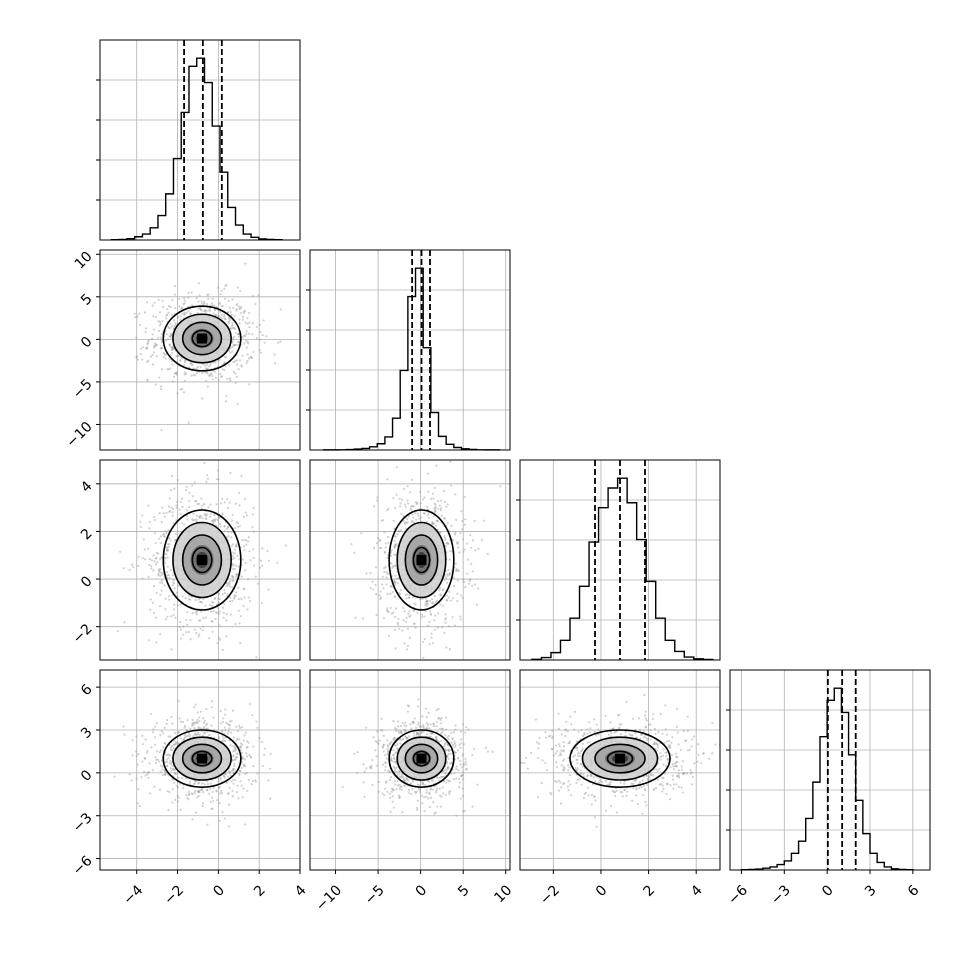 This screenshot has width=970, height=970. I want to click on density-peak, so click(421, 560).